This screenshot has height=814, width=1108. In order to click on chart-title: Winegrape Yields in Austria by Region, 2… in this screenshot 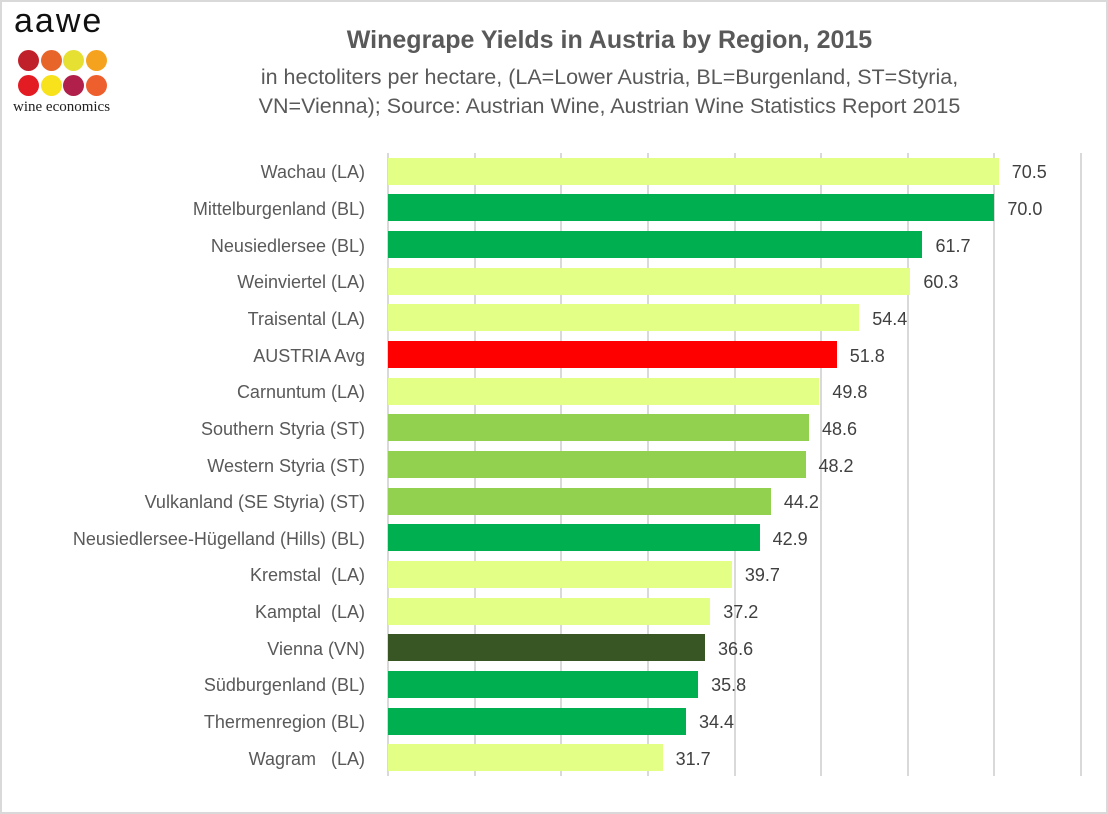, I will do `click(609, 40)`.